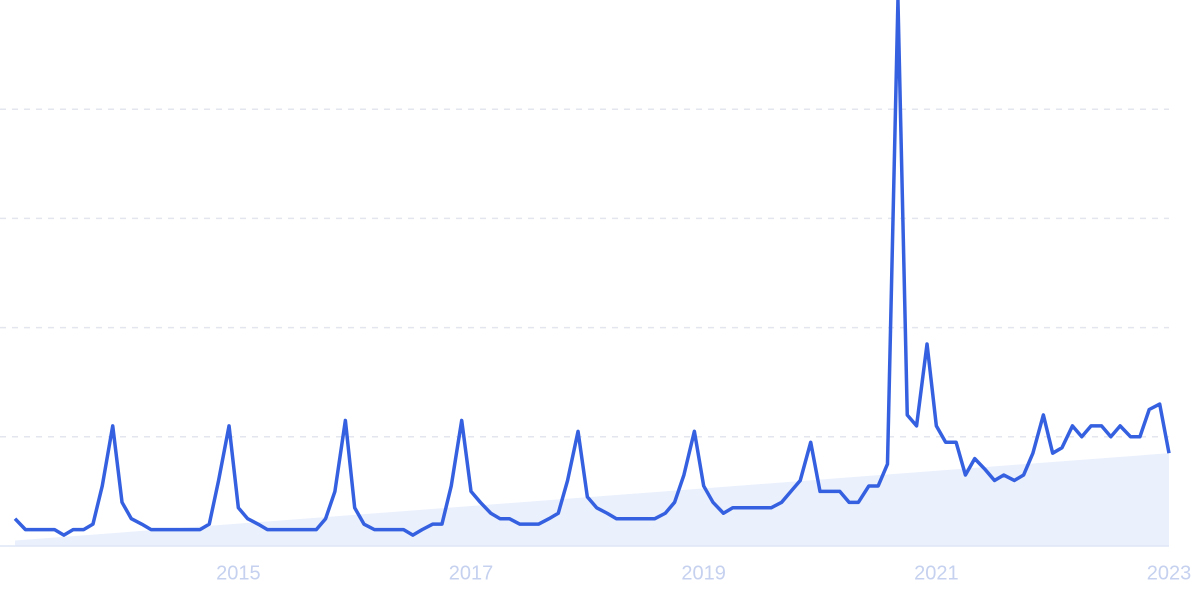 Image resolution: width=1200 pixels, height=599 pixels. Describe the element at coordinates (1169, 573) in the screenshot. I see `x-tick-label: 2023` at that location.